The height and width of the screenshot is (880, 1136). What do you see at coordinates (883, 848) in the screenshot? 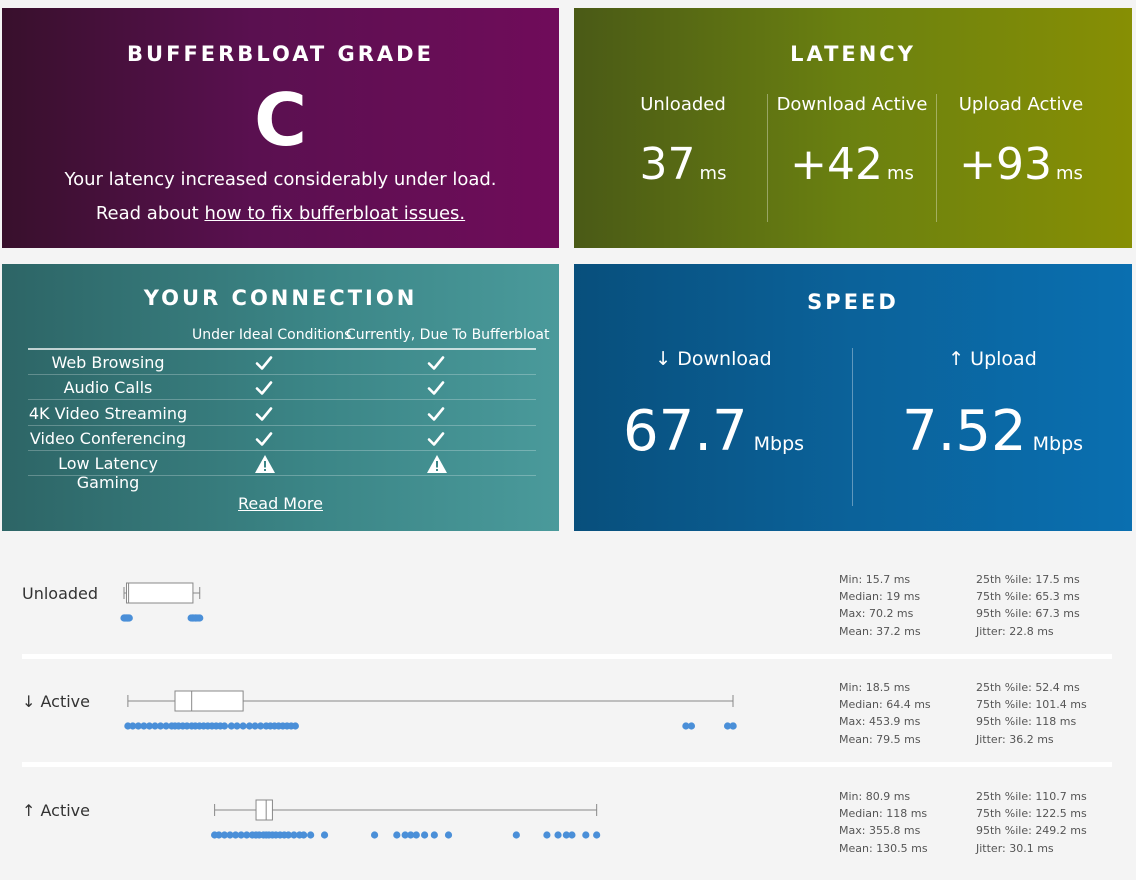
I see `stat-line: Mean: 130.5 ms` at bounding box center [883, 848].